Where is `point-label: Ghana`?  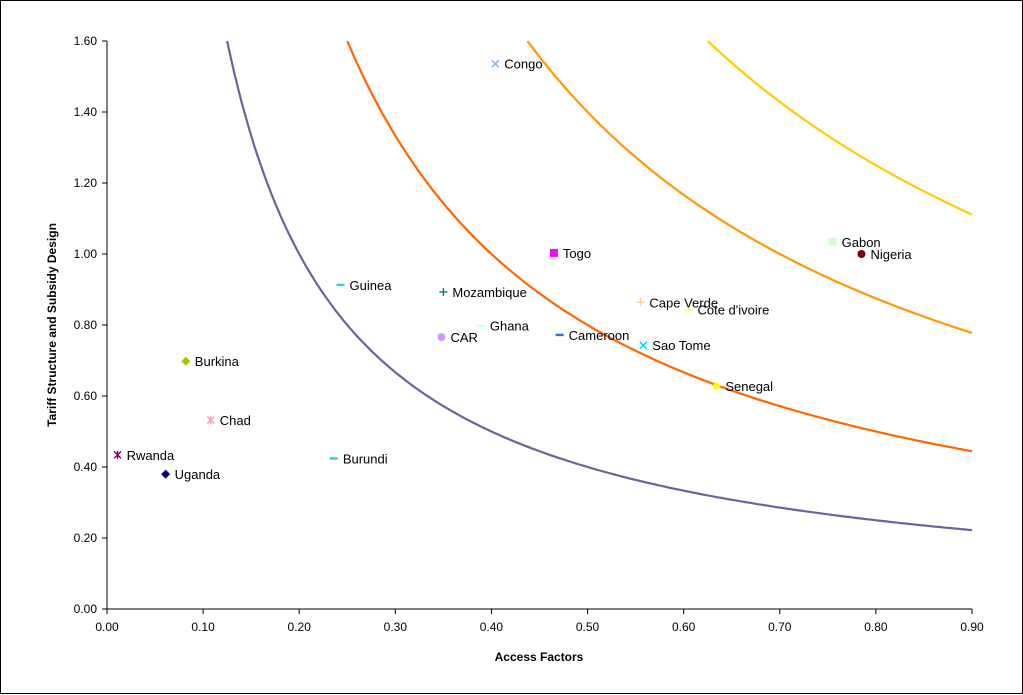
point-label: Ghana is located at coordinates (510, 326).